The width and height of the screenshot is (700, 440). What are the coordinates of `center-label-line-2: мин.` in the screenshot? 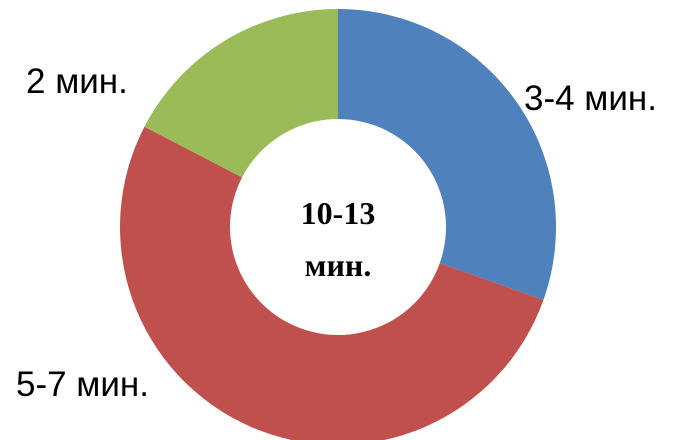 It's located at (338, 265).